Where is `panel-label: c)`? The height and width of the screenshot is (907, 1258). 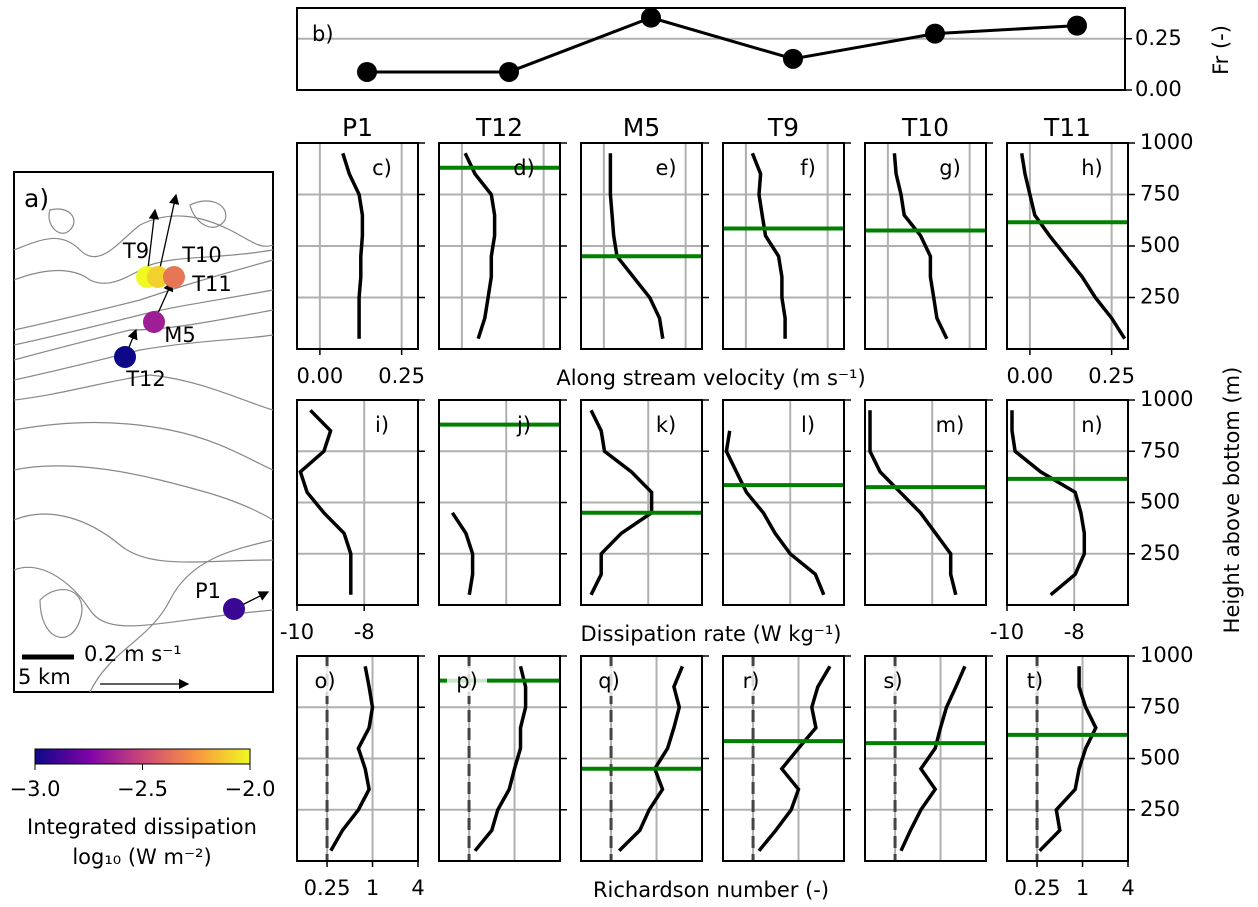
panel-label: c) is located at coordinates (382, 168).